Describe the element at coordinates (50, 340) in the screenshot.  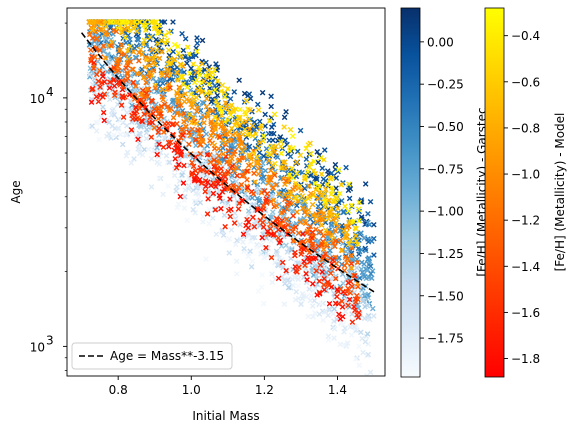
I see `y-tick-exponent: 3` at that location.